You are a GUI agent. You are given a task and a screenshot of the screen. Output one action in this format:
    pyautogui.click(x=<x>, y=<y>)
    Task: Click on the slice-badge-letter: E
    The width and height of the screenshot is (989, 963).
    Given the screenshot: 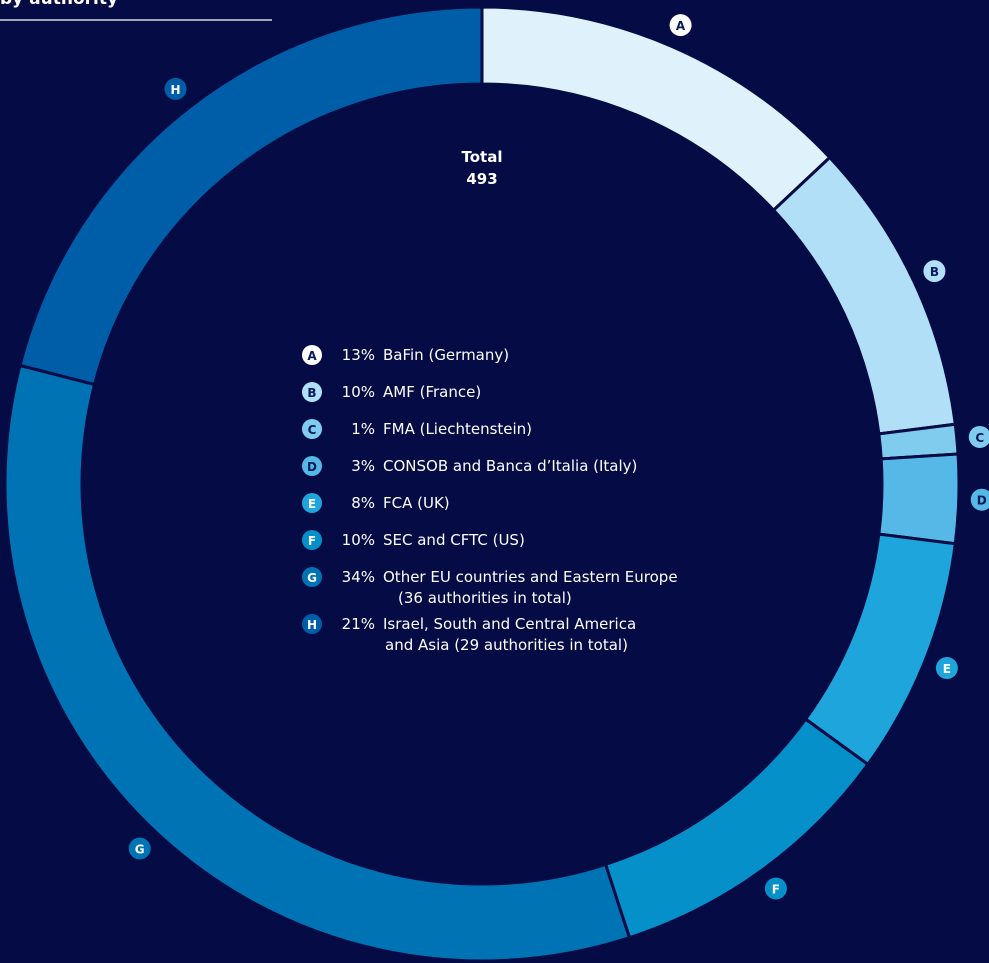 What is the action you would take?
    pyautogui.click(x=947, y=669)
    